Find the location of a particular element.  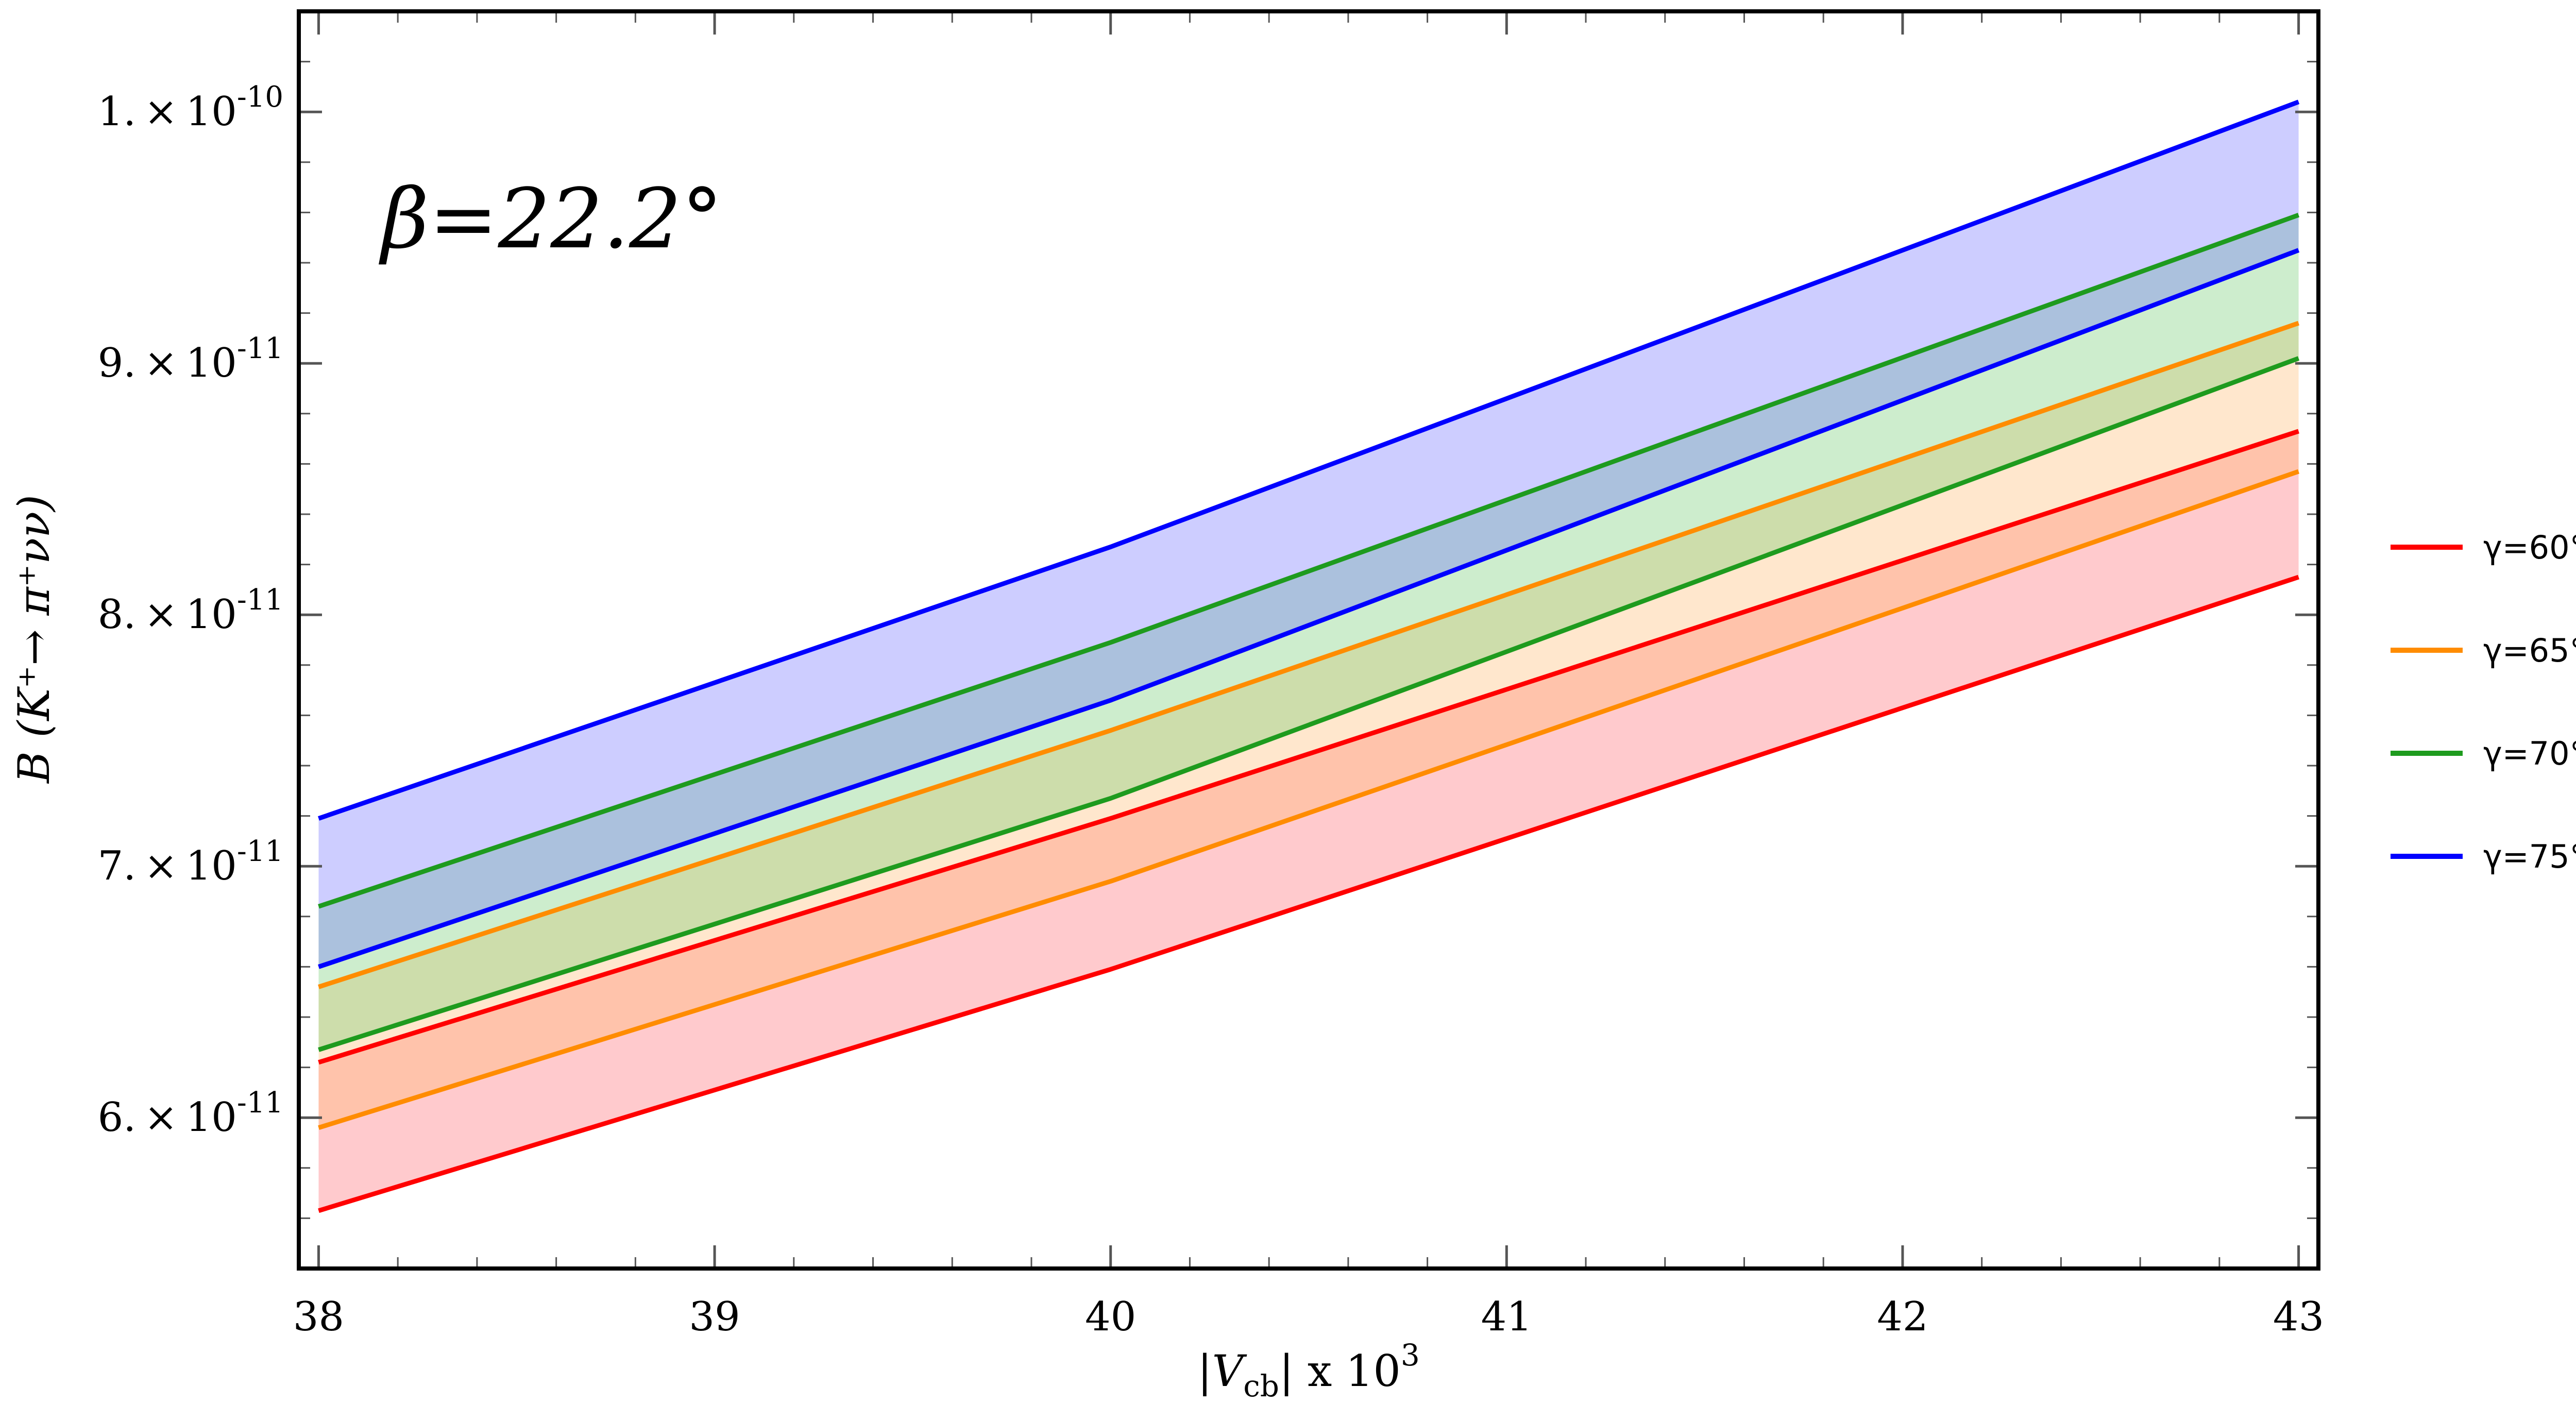

x-tick-label: 38 is located at coordinates (318, 1317).